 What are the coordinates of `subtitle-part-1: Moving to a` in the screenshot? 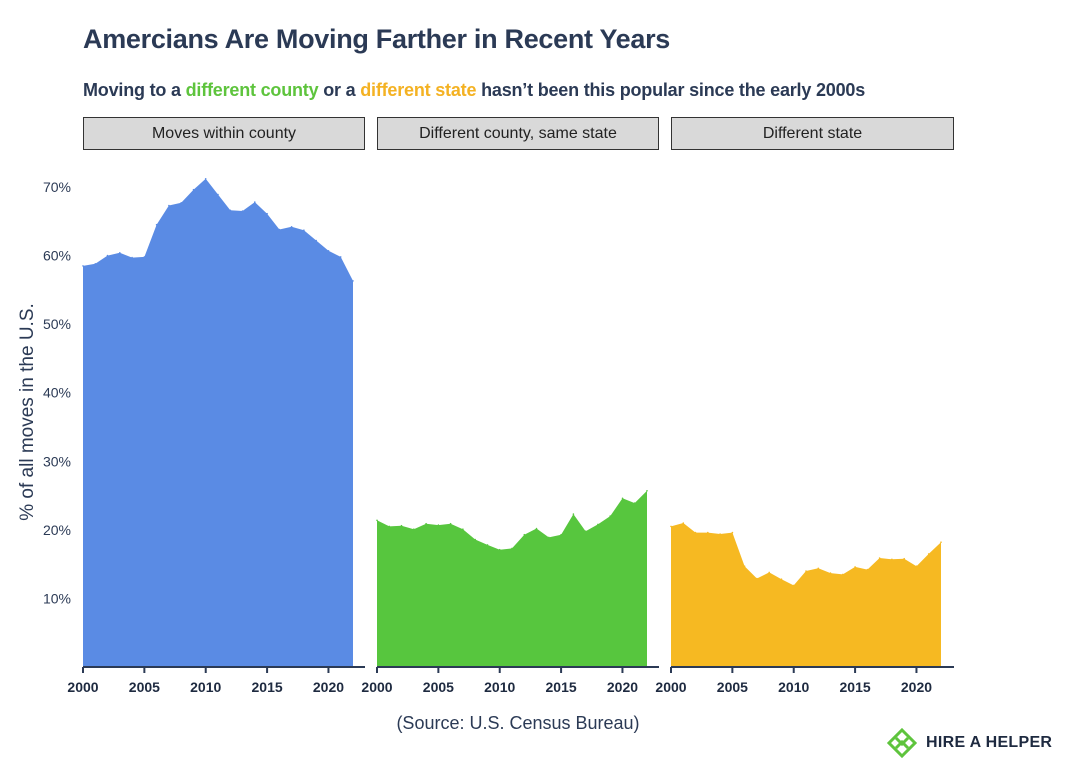 It's located at (134, 90).